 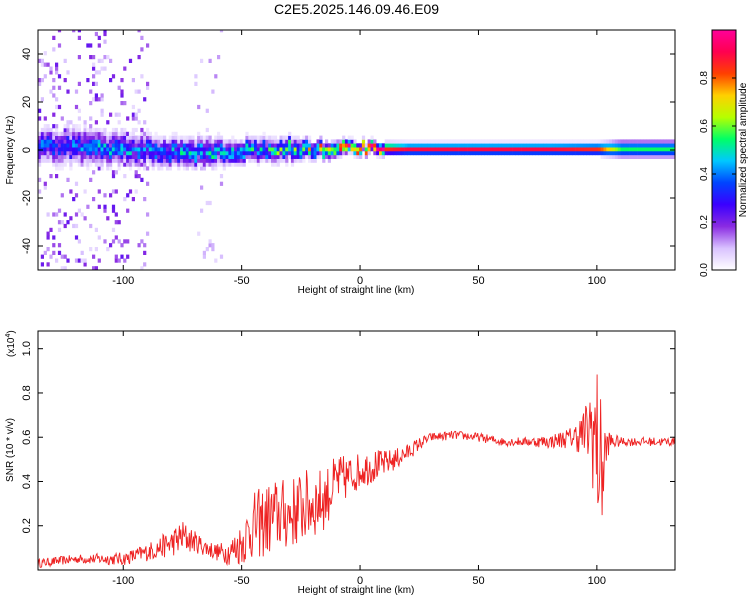 What do you see at coordinates (27, 348) in the screenshot?
I see `snr-y-tick-label: 1.0` at bounding box center [27, 348].